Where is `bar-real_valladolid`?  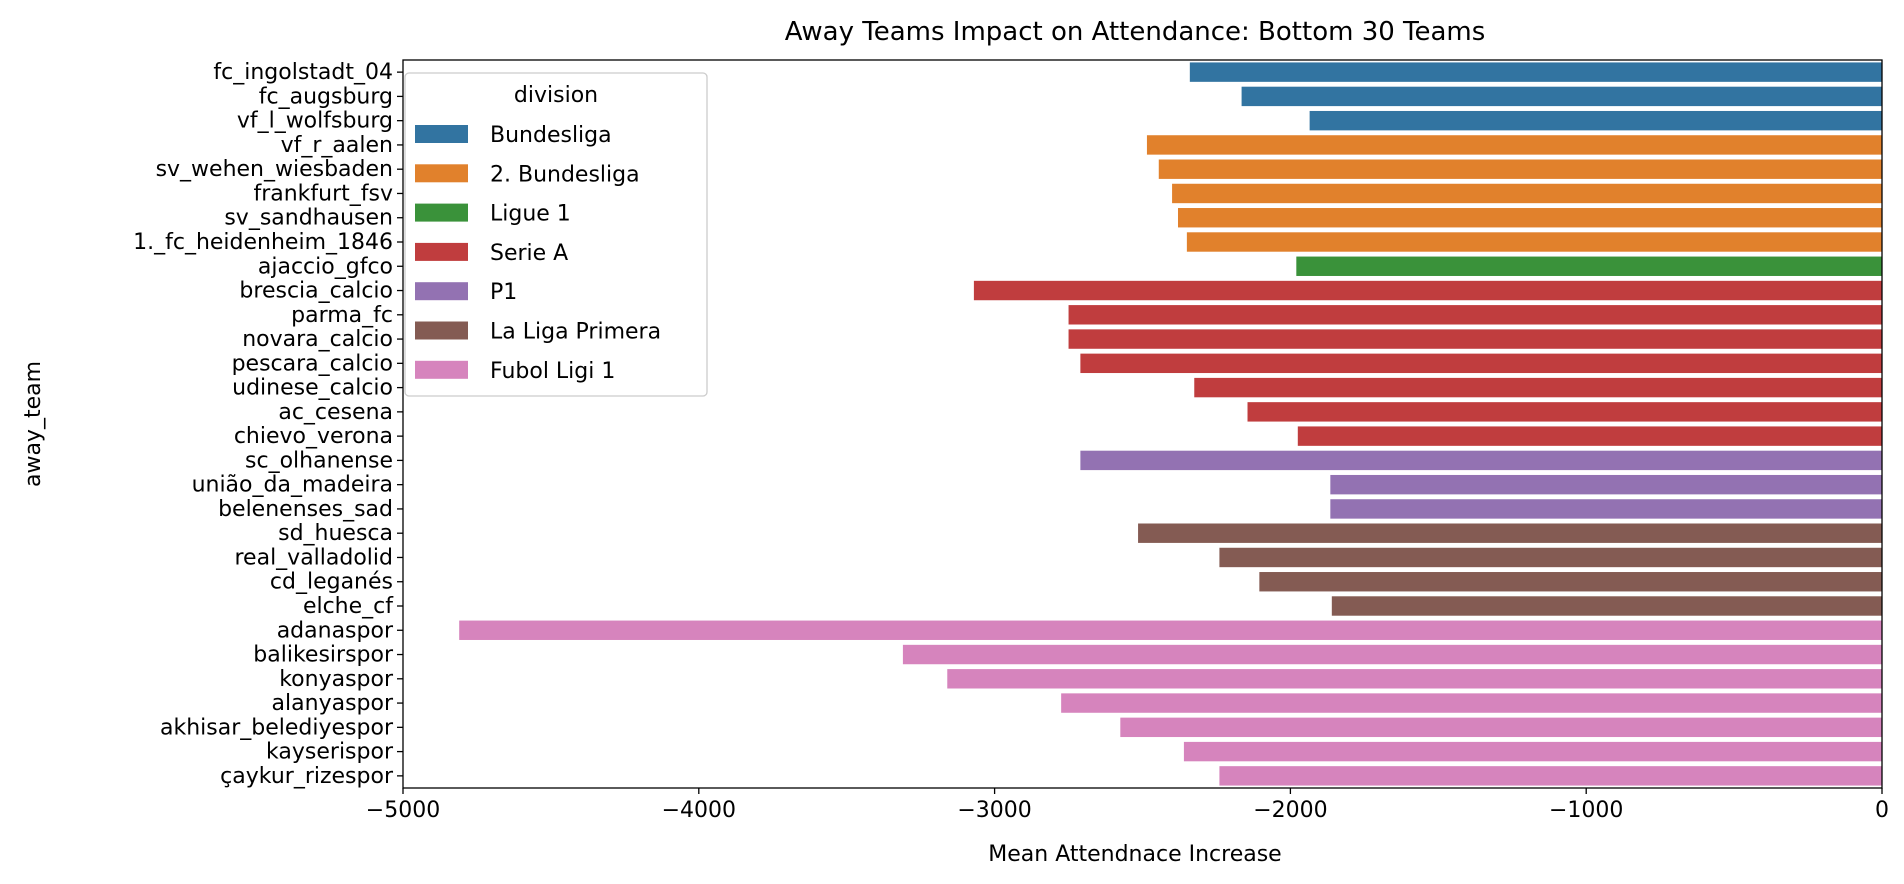
bar-real_valladolid is located at coordinates (1550, 557).